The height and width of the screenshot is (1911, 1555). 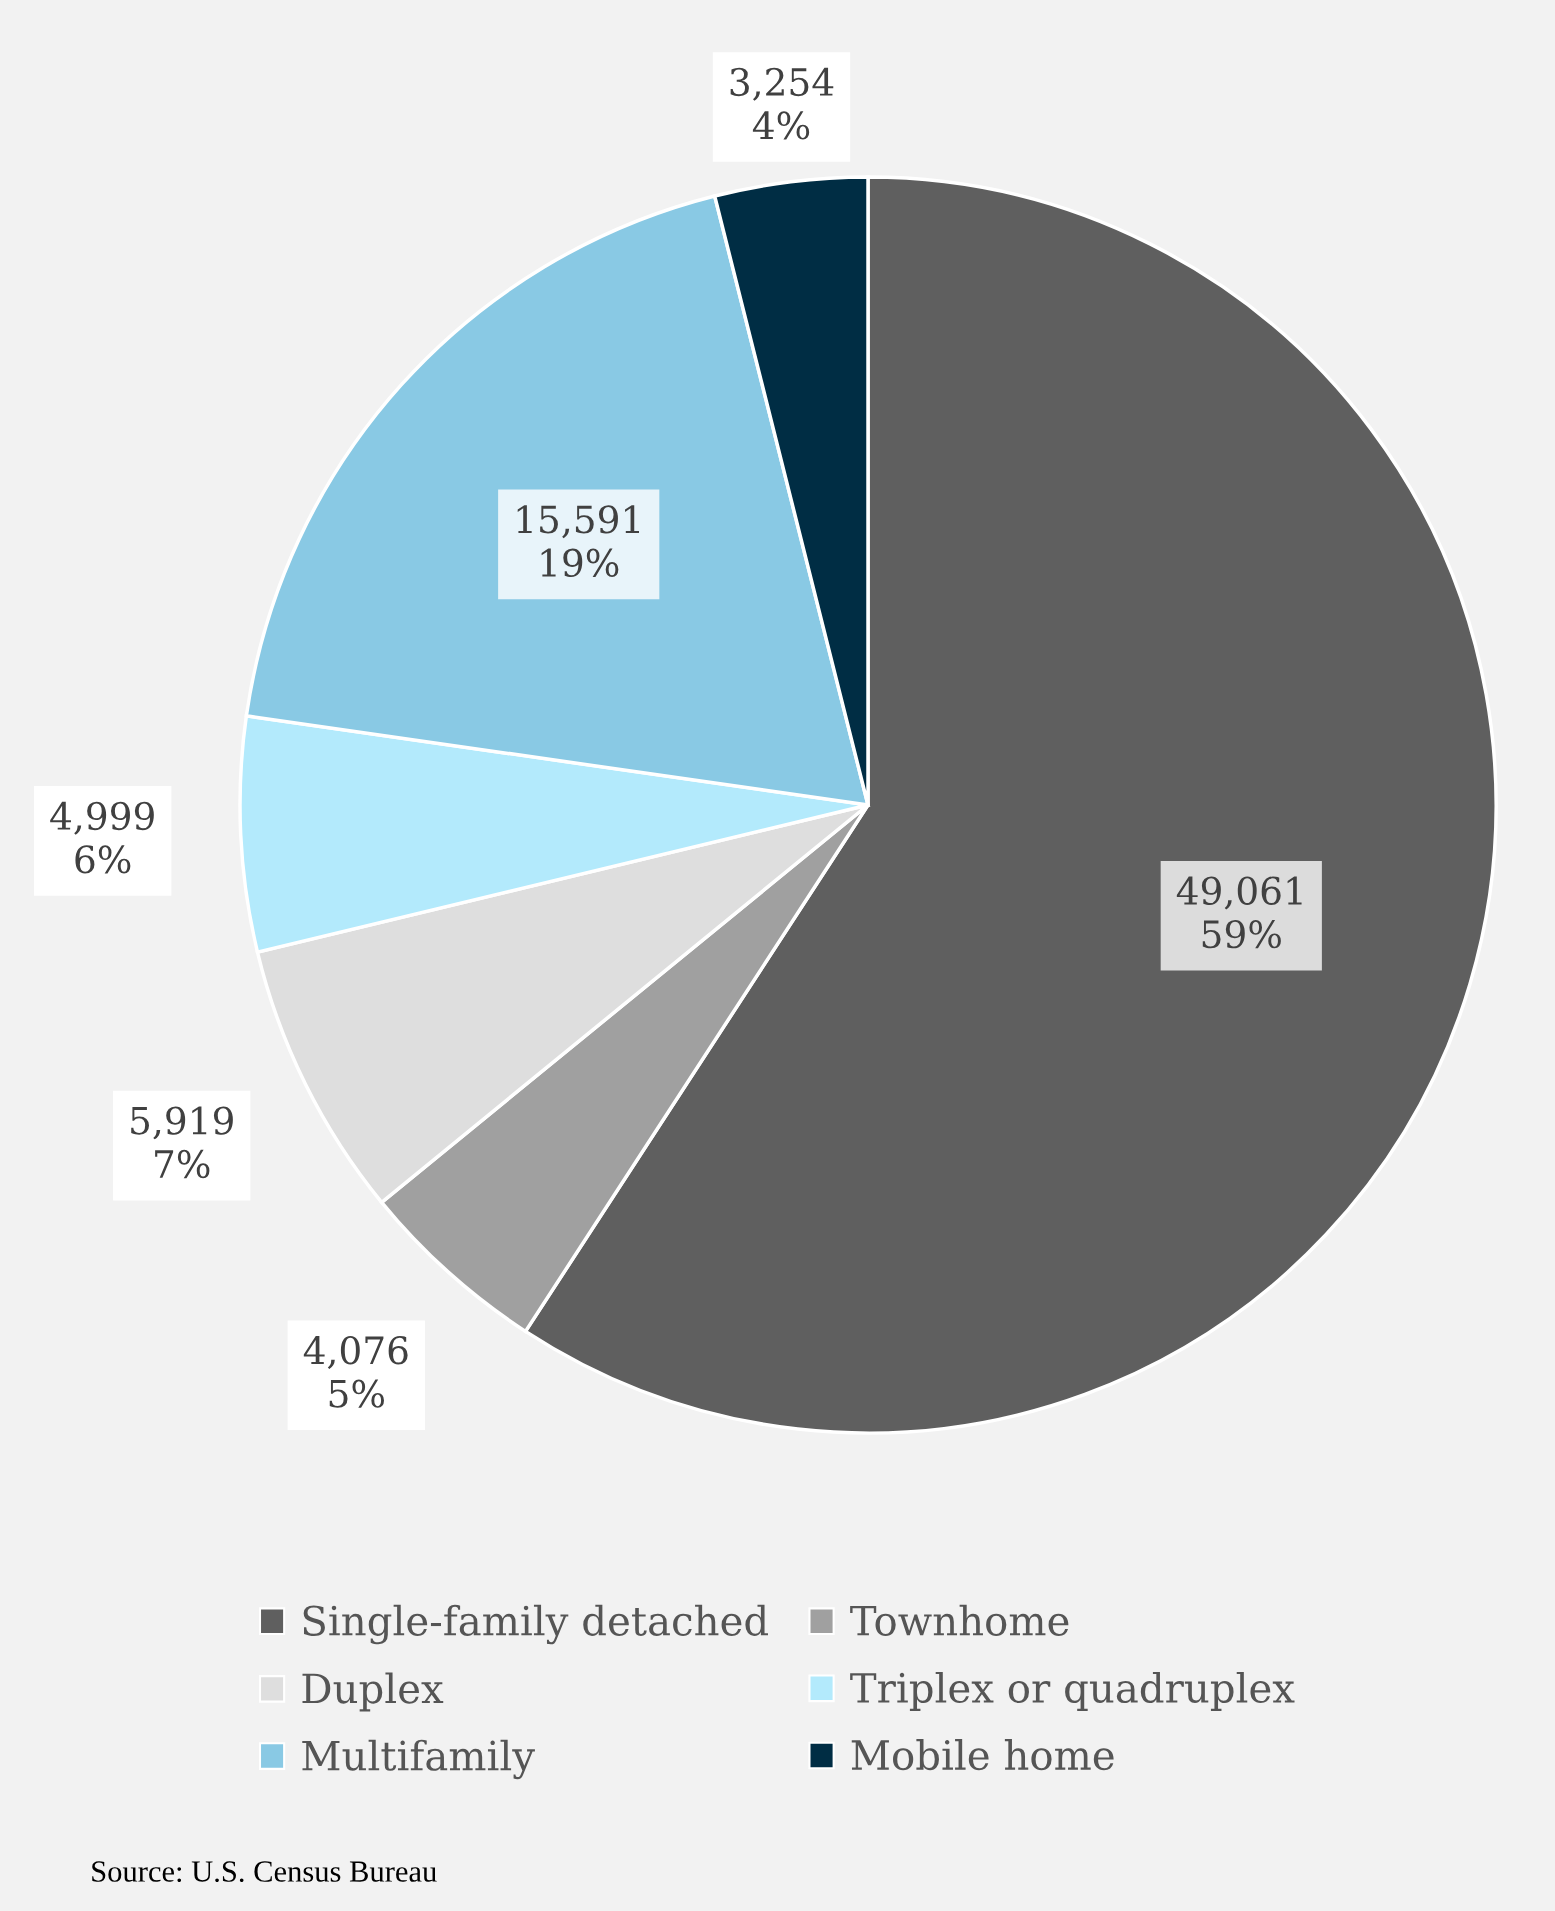 I want to click on legend-label: Multifamily, so click(x=418, y=1759).